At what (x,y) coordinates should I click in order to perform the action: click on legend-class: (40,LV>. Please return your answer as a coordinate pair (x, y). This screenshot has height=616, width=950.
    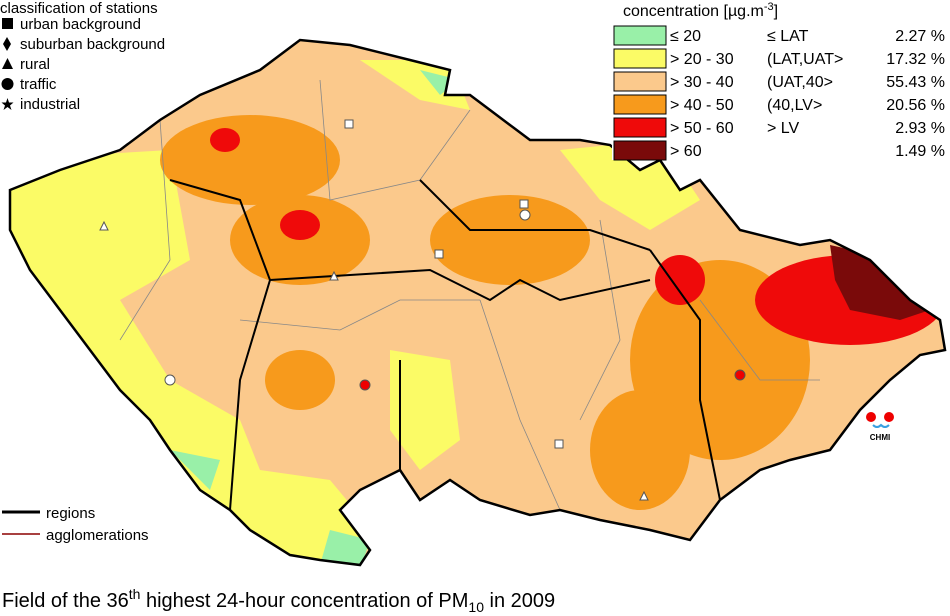
    Looking at the image, I should click on (794, 105).